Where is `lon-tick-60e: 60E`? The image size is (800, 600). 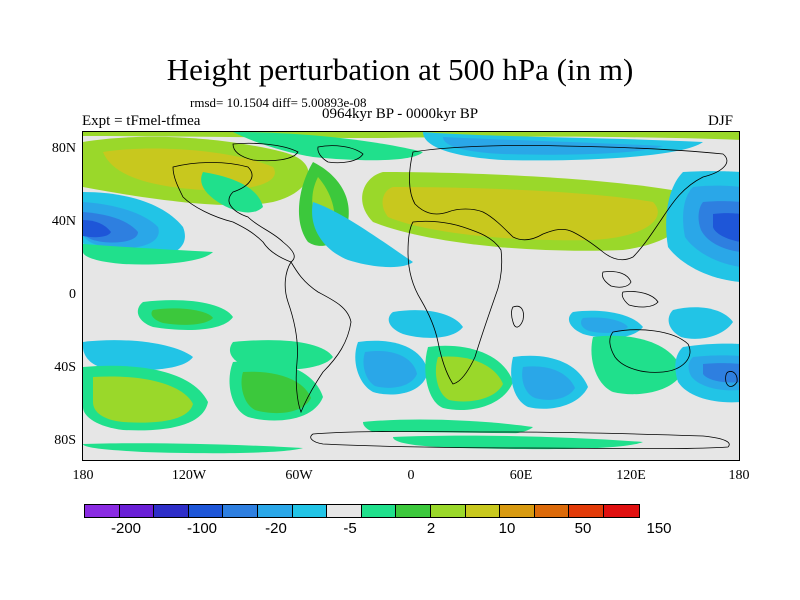
lon-tick-60e: 60E is located at coordinates (521, 475).